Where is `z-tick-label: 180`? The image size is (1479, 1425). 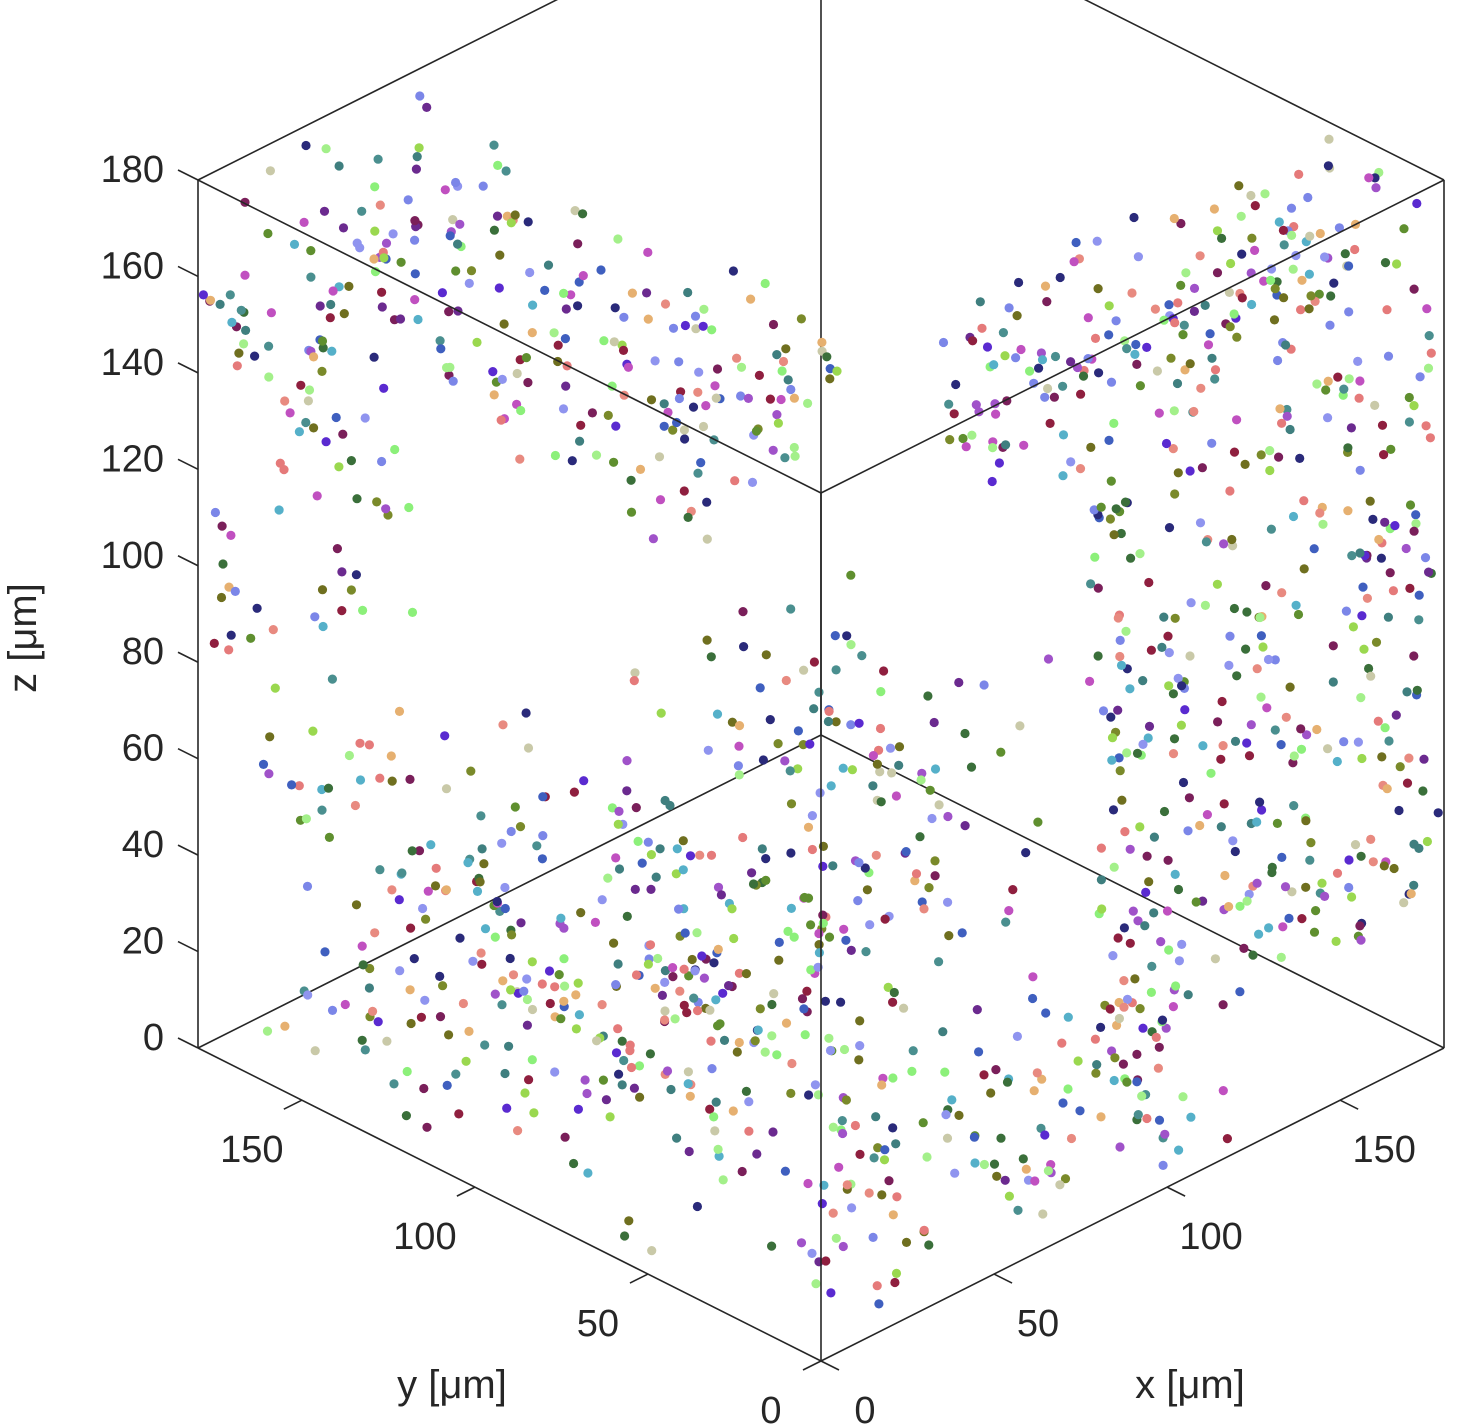
z-tick-label: 180 is located at coordinates (132, 170).